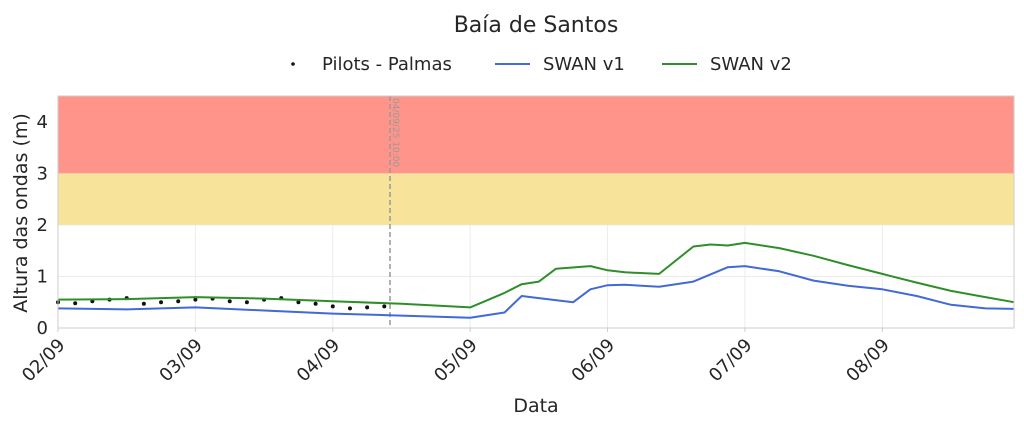 This screenshot has width=1024, height=427. What do you see at coordinates (42, 173) in the screenshot?
I see `y-tick-label: 3` at bounding box center [42, 173].